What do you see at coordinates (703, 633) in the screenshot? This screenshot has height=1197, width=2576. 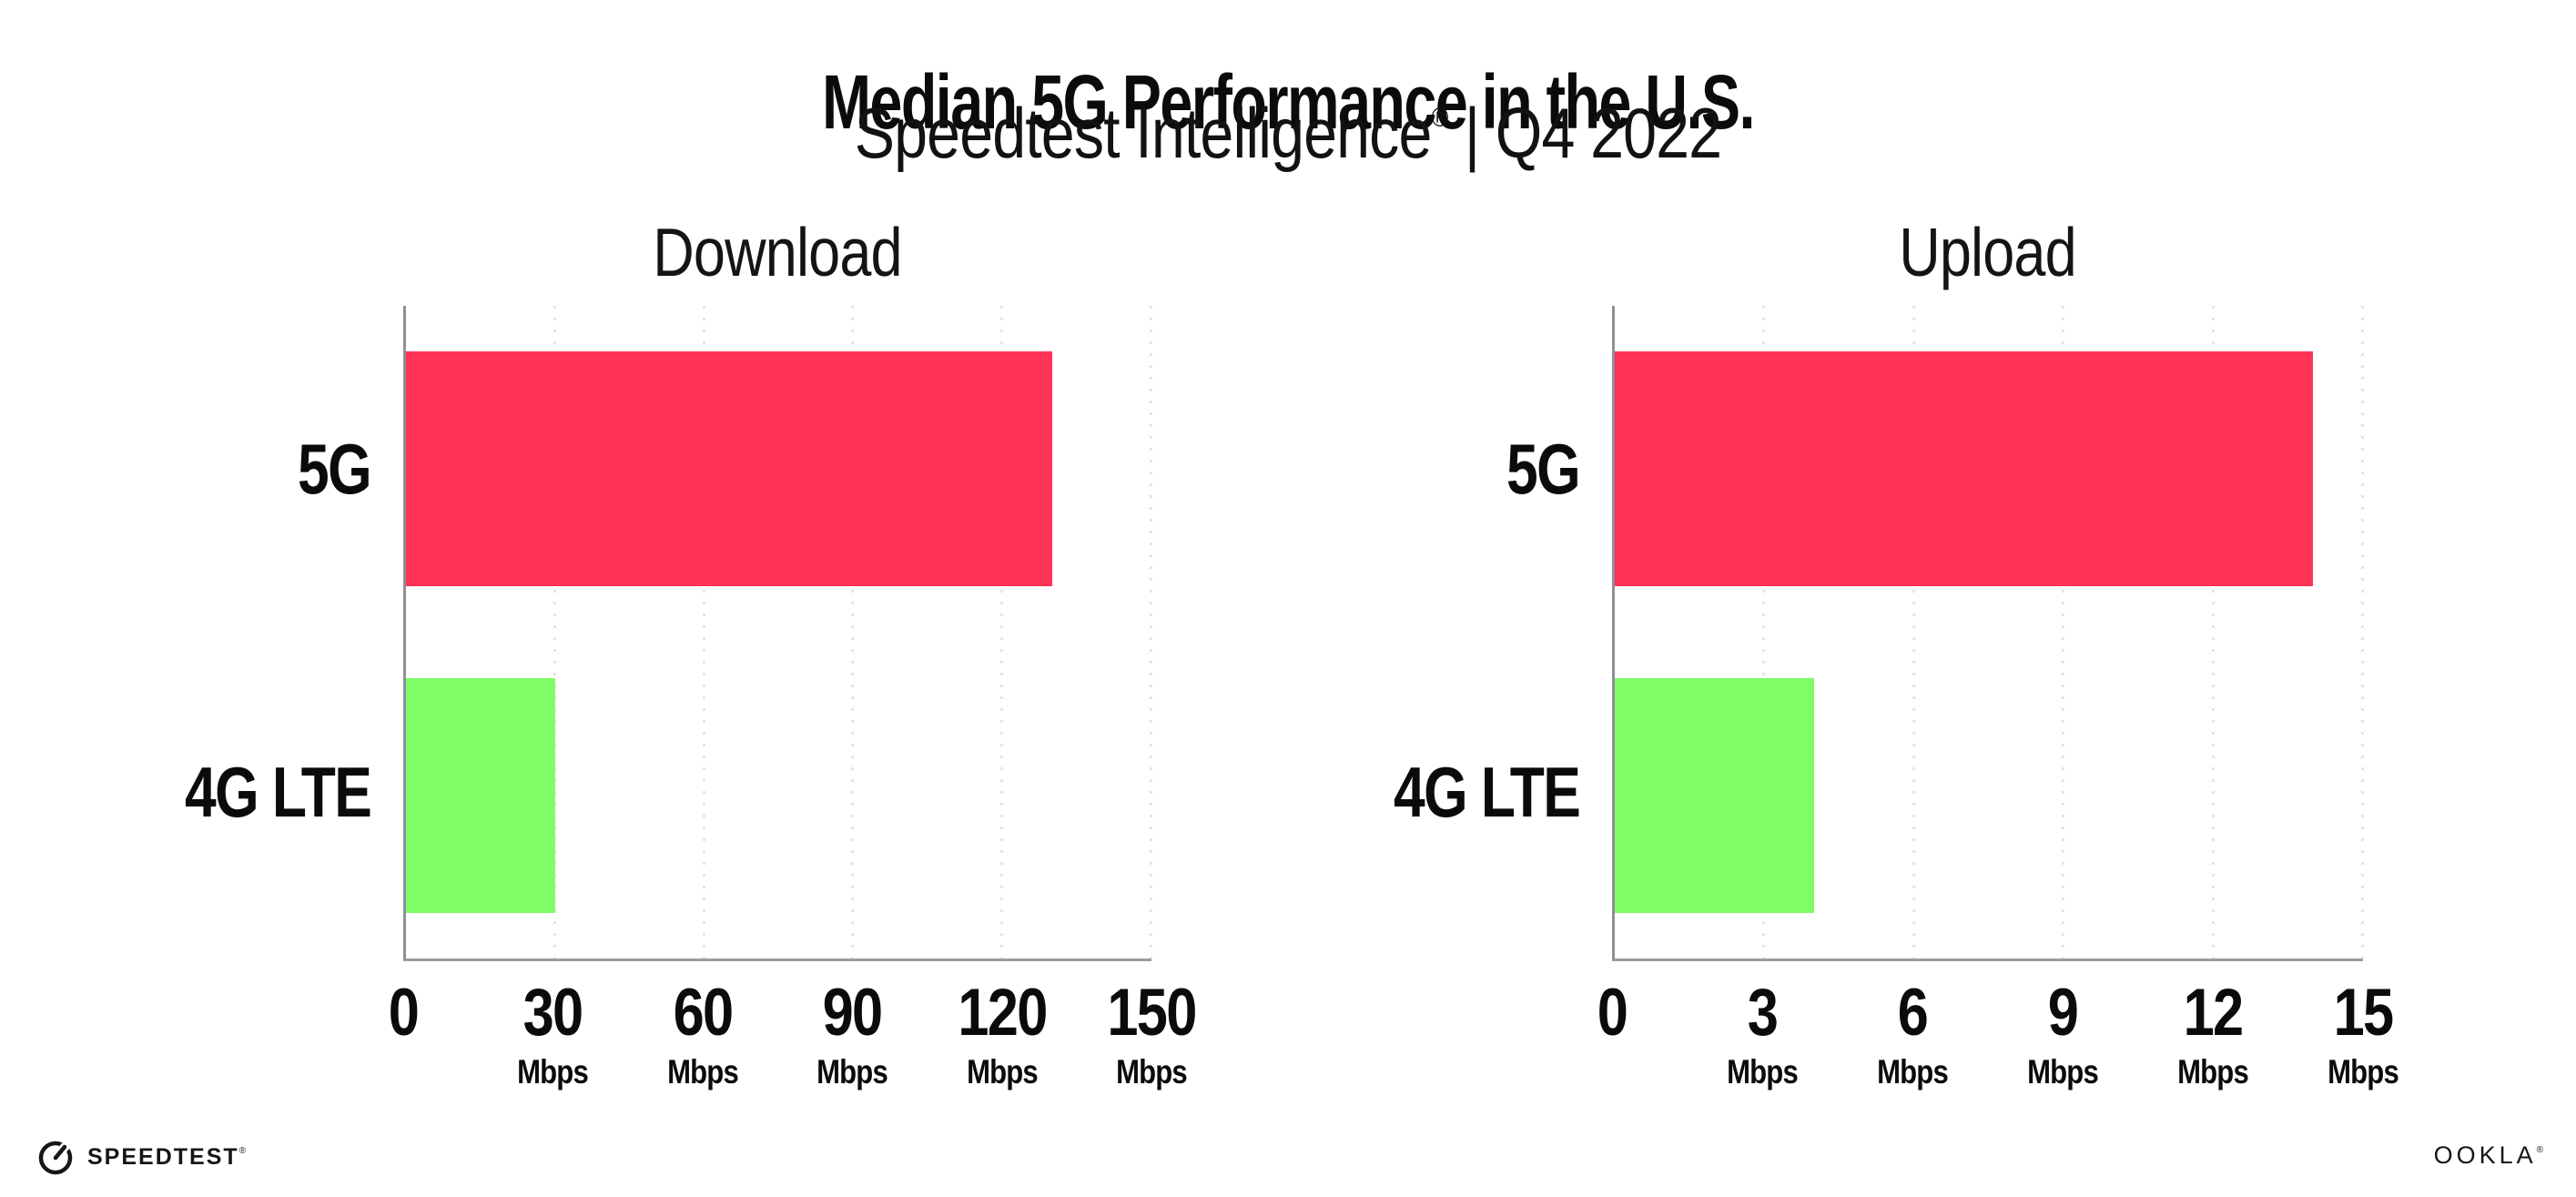 I see `gridline-60-download` at bounding box center [703, 633].